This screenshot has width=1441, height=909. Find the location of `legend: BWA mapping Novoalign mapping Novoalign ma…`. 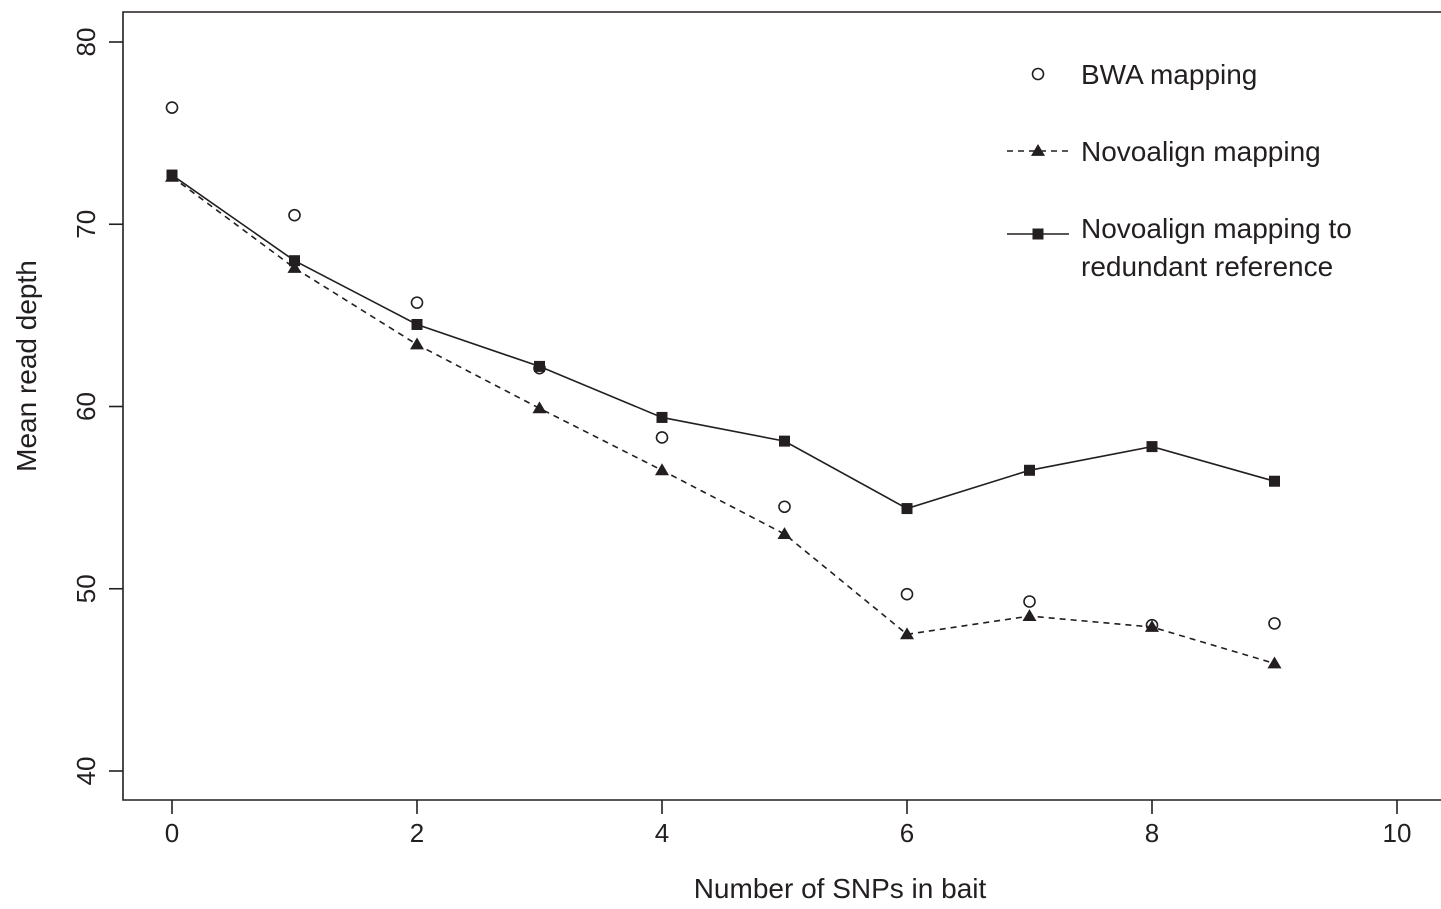

legend: BWA mapping Novoalign mapping Novoalign ma… is located at coordinates (1179, 170).